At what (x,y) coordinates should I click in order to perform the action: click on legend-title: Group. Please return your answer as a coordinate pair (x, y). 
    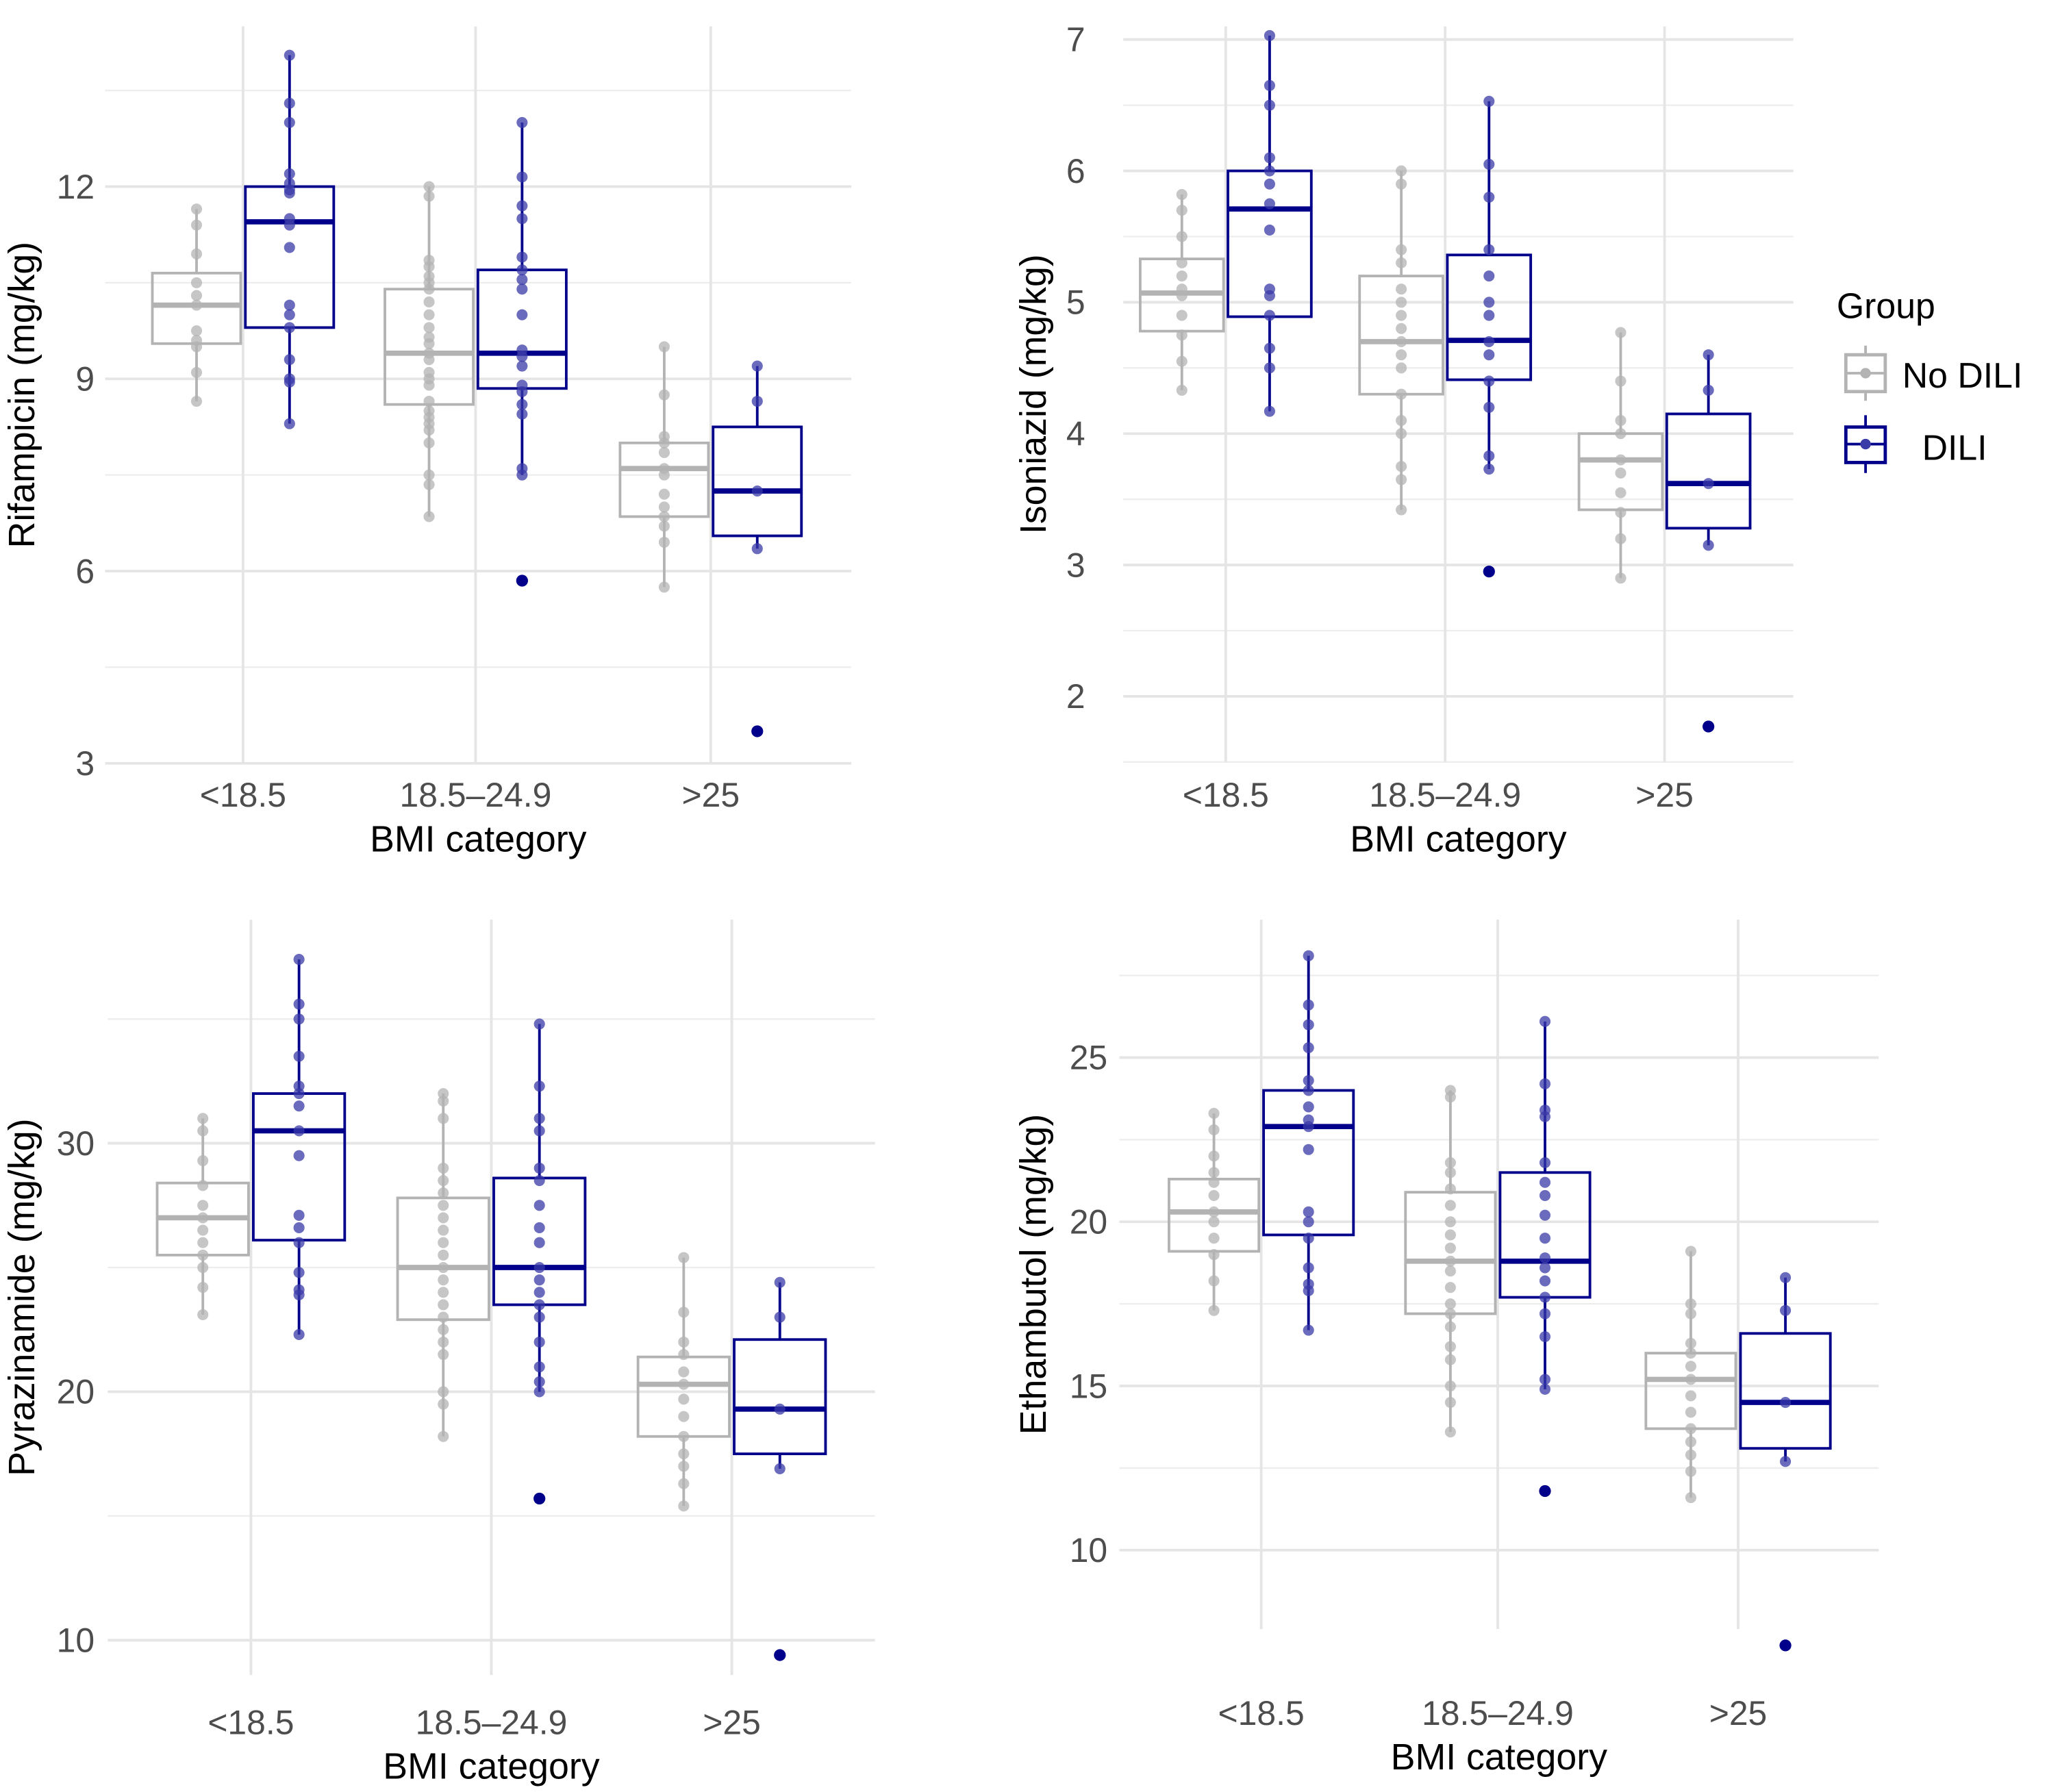
    Looking at the image, I should click on (1886, 305).